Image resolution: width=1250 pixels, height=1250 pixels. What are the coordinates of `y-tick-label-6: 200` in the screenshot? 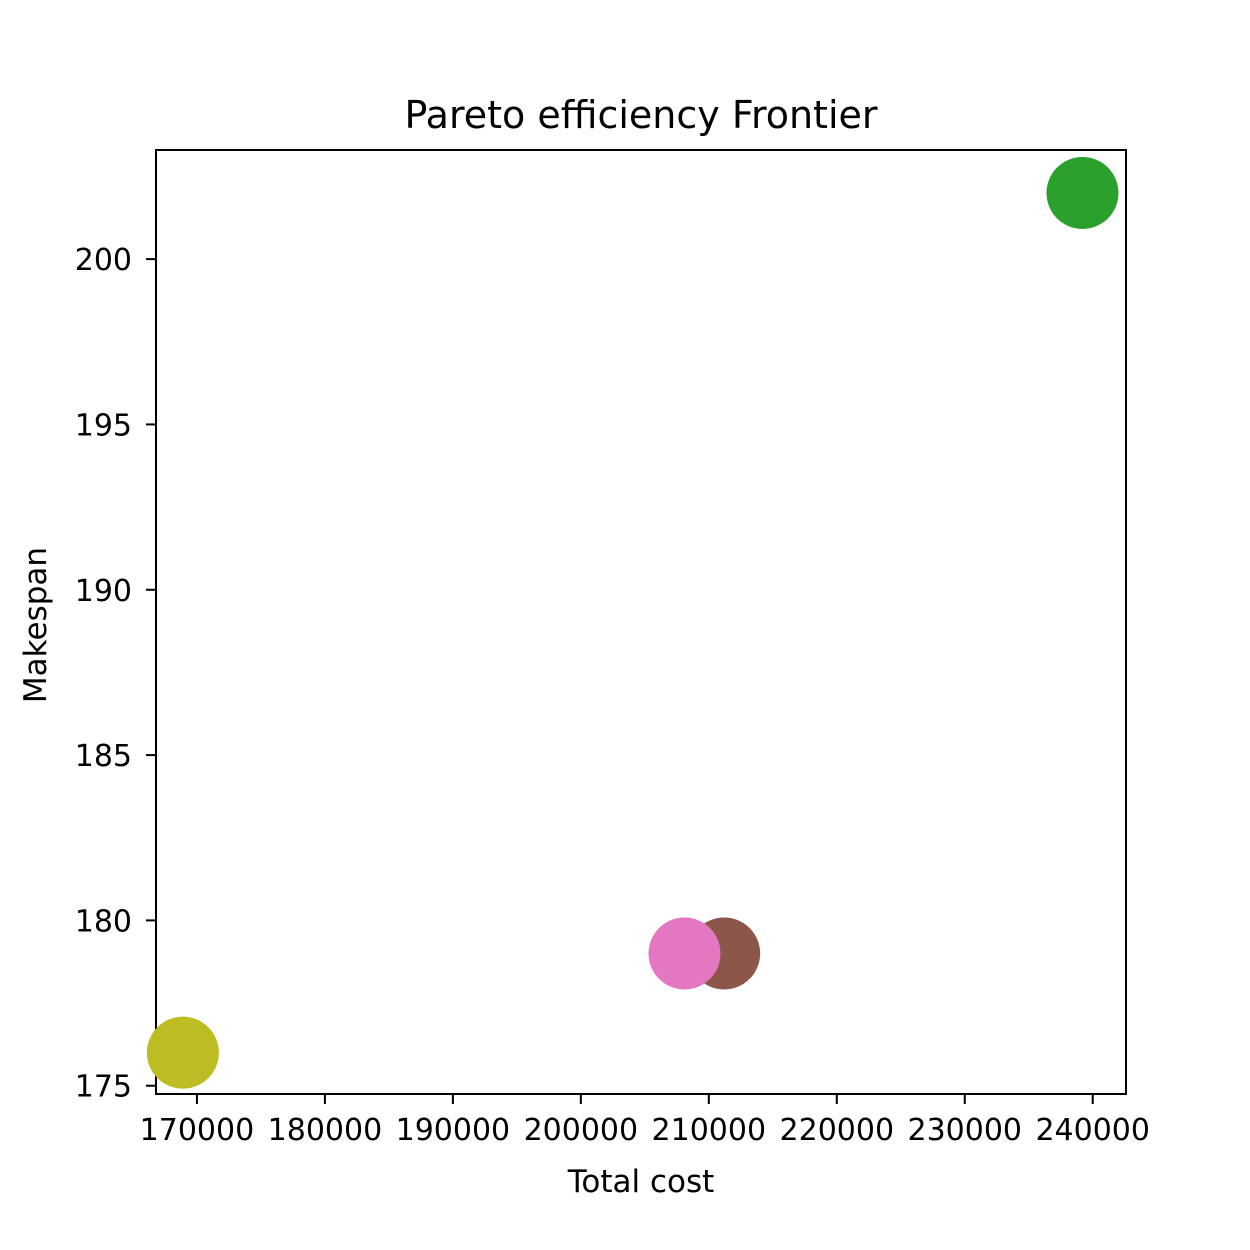 It's located at (103, 260).